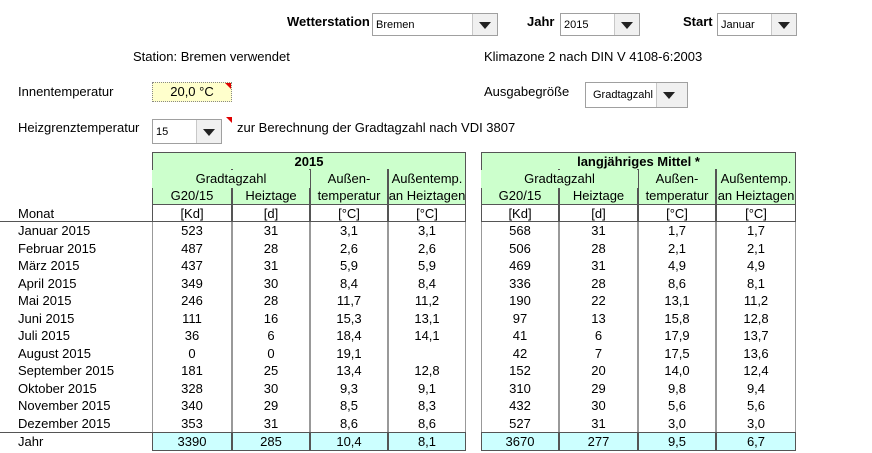 The height and width of the screenshot is (453, 872). What do you see at coordinates (49, 265) in the screenshot?
I see `month-label: März 2015` at bounding box center [49, 265].